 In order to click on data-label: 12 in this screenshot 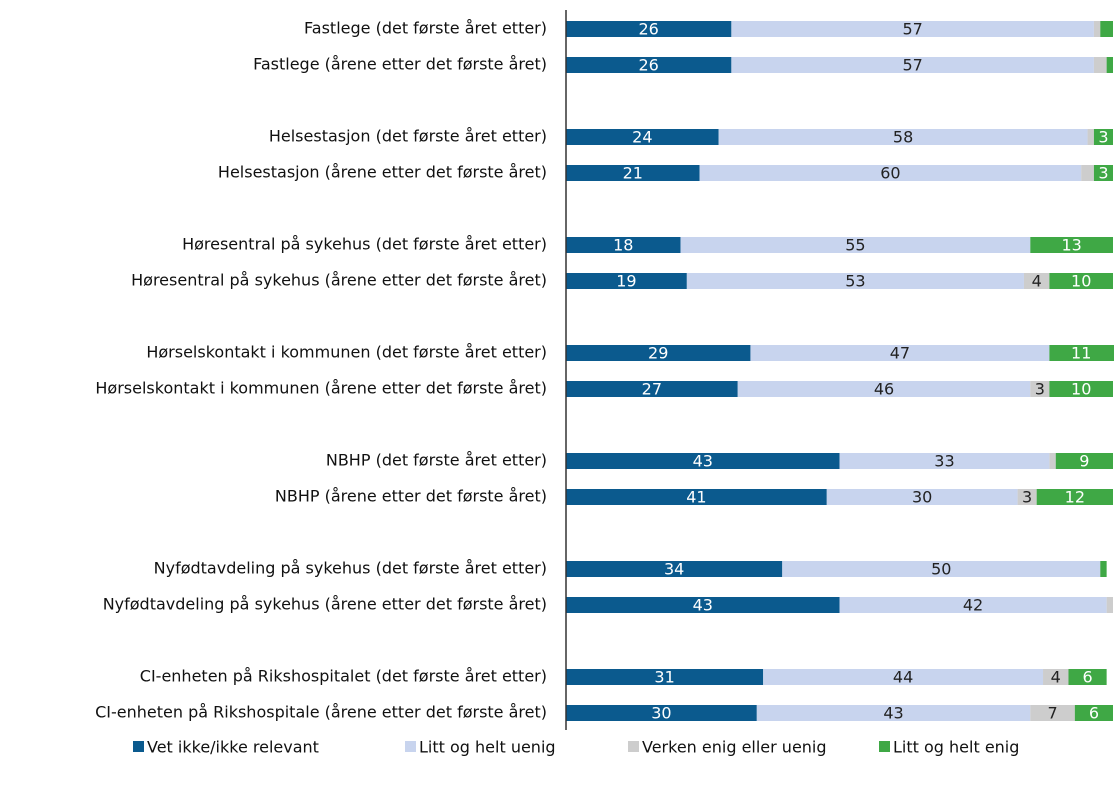, I will do `click(1075, 497)`.